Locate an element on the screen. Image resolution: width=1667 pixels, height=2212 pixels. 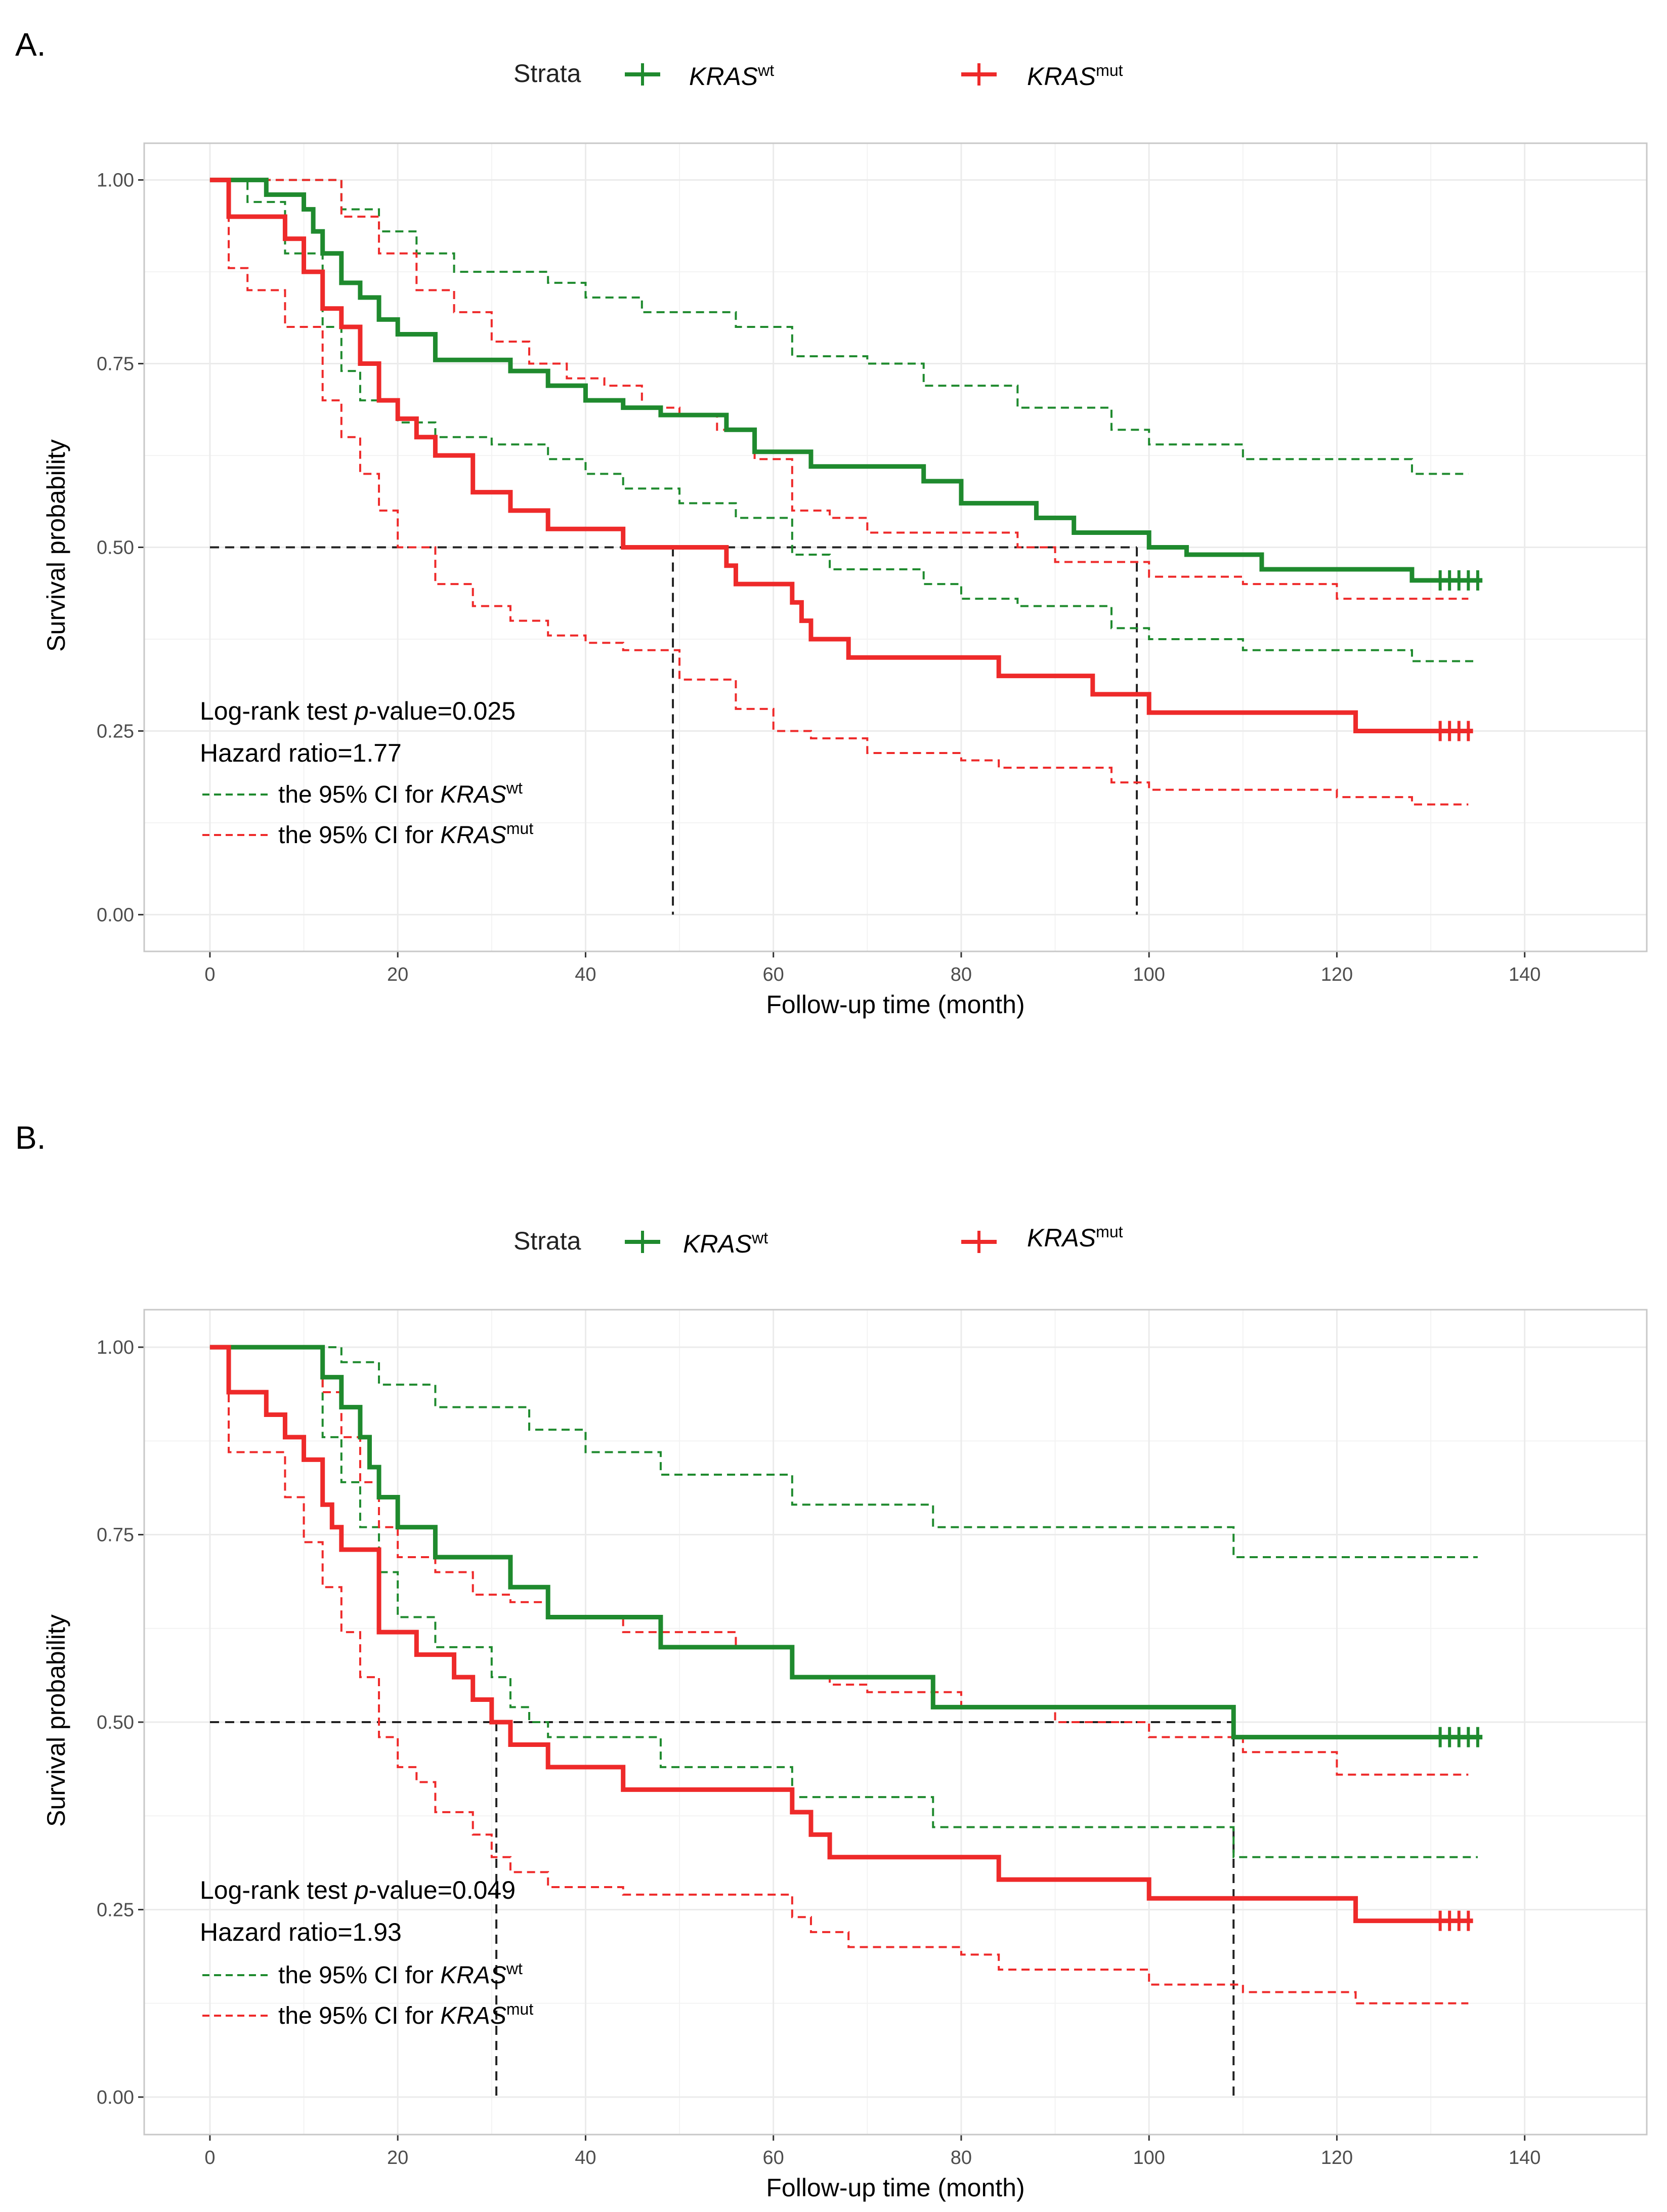
ci-text-mut-a: the 95% CI for KRASmut is located at coordinates (405, 834).